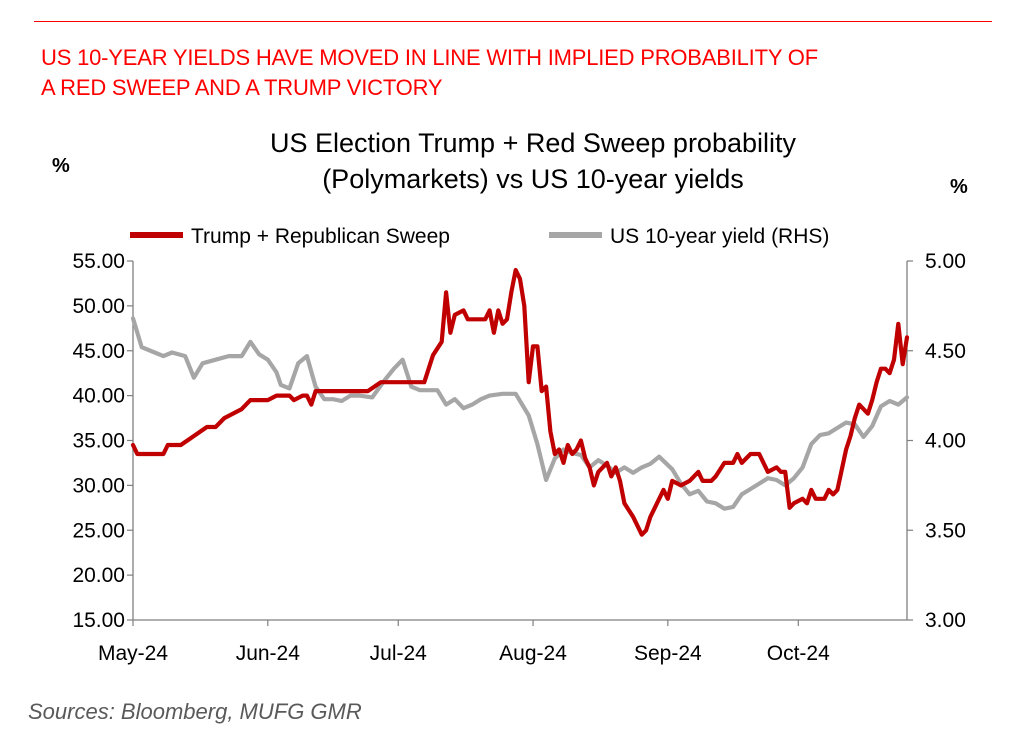 The height and width of the screenshot is (738, 1022). Describe the element at coordinates (98, 351) in the screenshot. I see `left-y-tick-label: 45.00` at that location.